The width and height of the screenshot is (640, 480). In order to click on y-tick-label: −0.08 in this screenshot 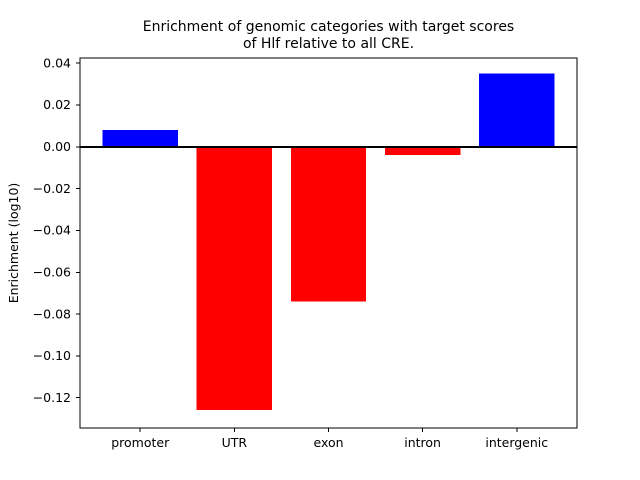, I will do `click(52, 313)`.